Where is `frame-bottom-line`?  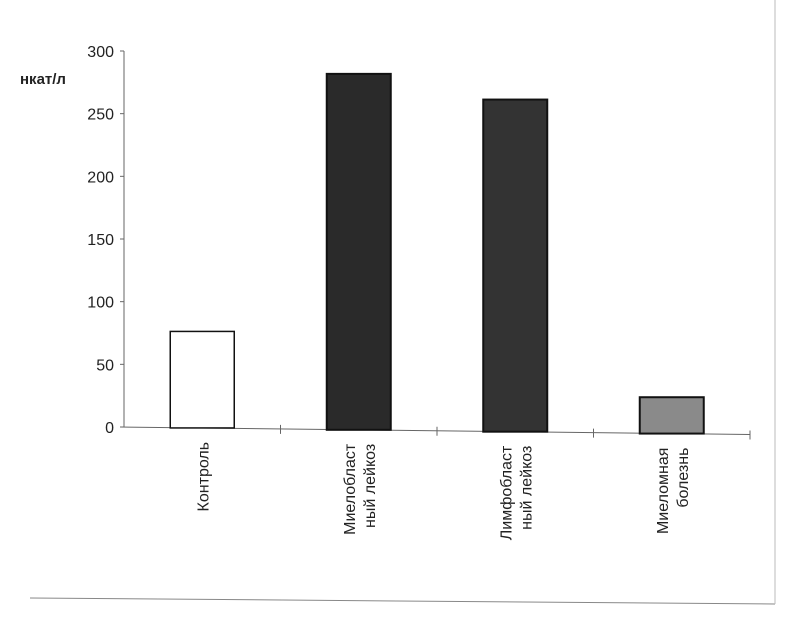
frame-bottom-line is located at coordinates (402, 601).